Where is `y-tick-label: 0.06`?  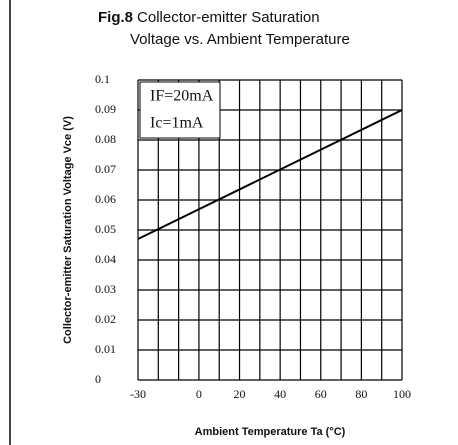 y-tick-label: 0.06 is located at coordinates (105, 199).